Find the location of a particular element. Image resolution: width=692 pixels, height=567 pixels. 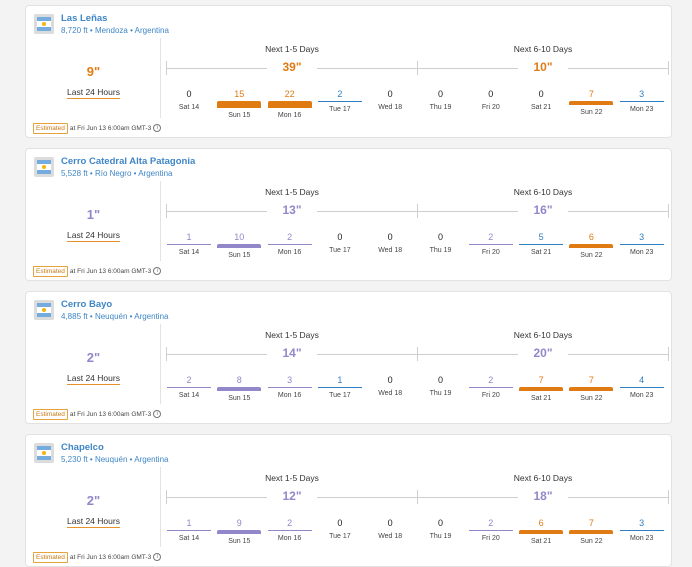

daily-forecast: 7 Sat 21 is located at coordinates (541, 388).